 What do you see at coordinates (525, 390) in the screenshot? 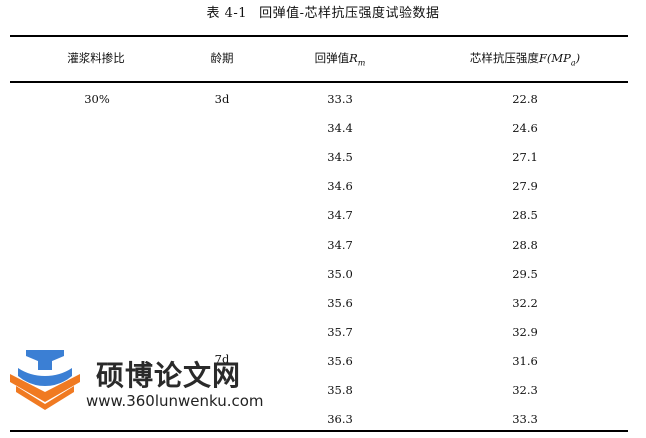
I see `strength-cell: 32.3` at bounding box center [525, 390].